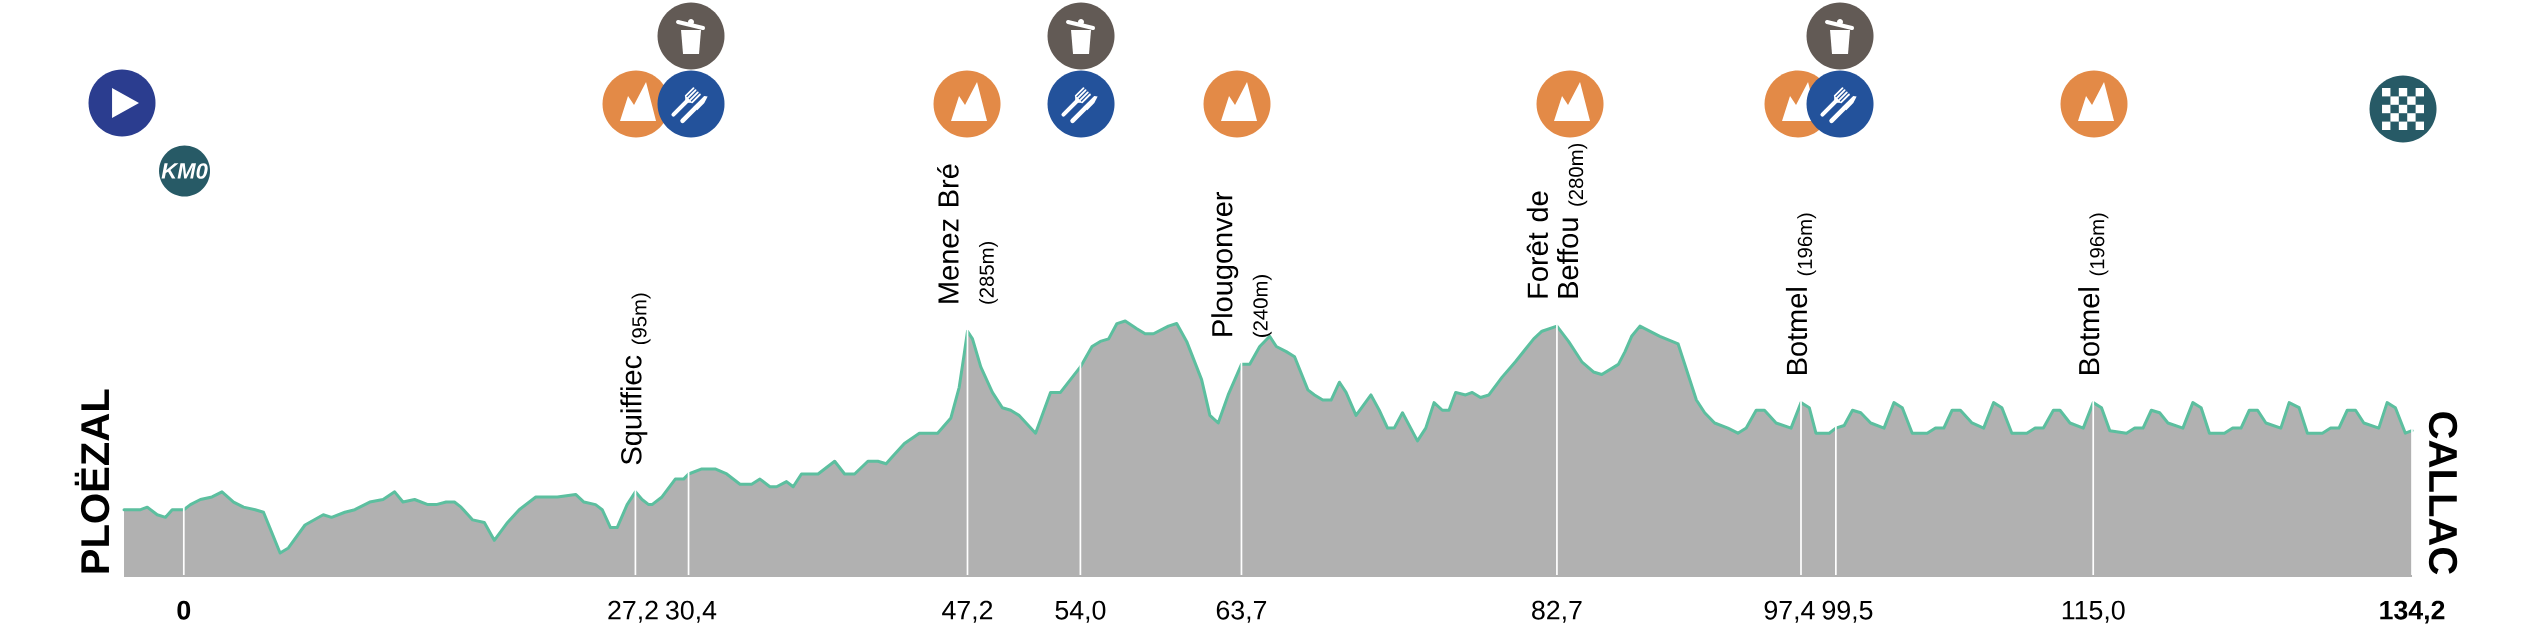 The height and width of the screenshot is (640, 2527). Describe the element at coordinates (967, 234) in the screenshot. I see `annotation: Menez Bré (285m)` at that location.